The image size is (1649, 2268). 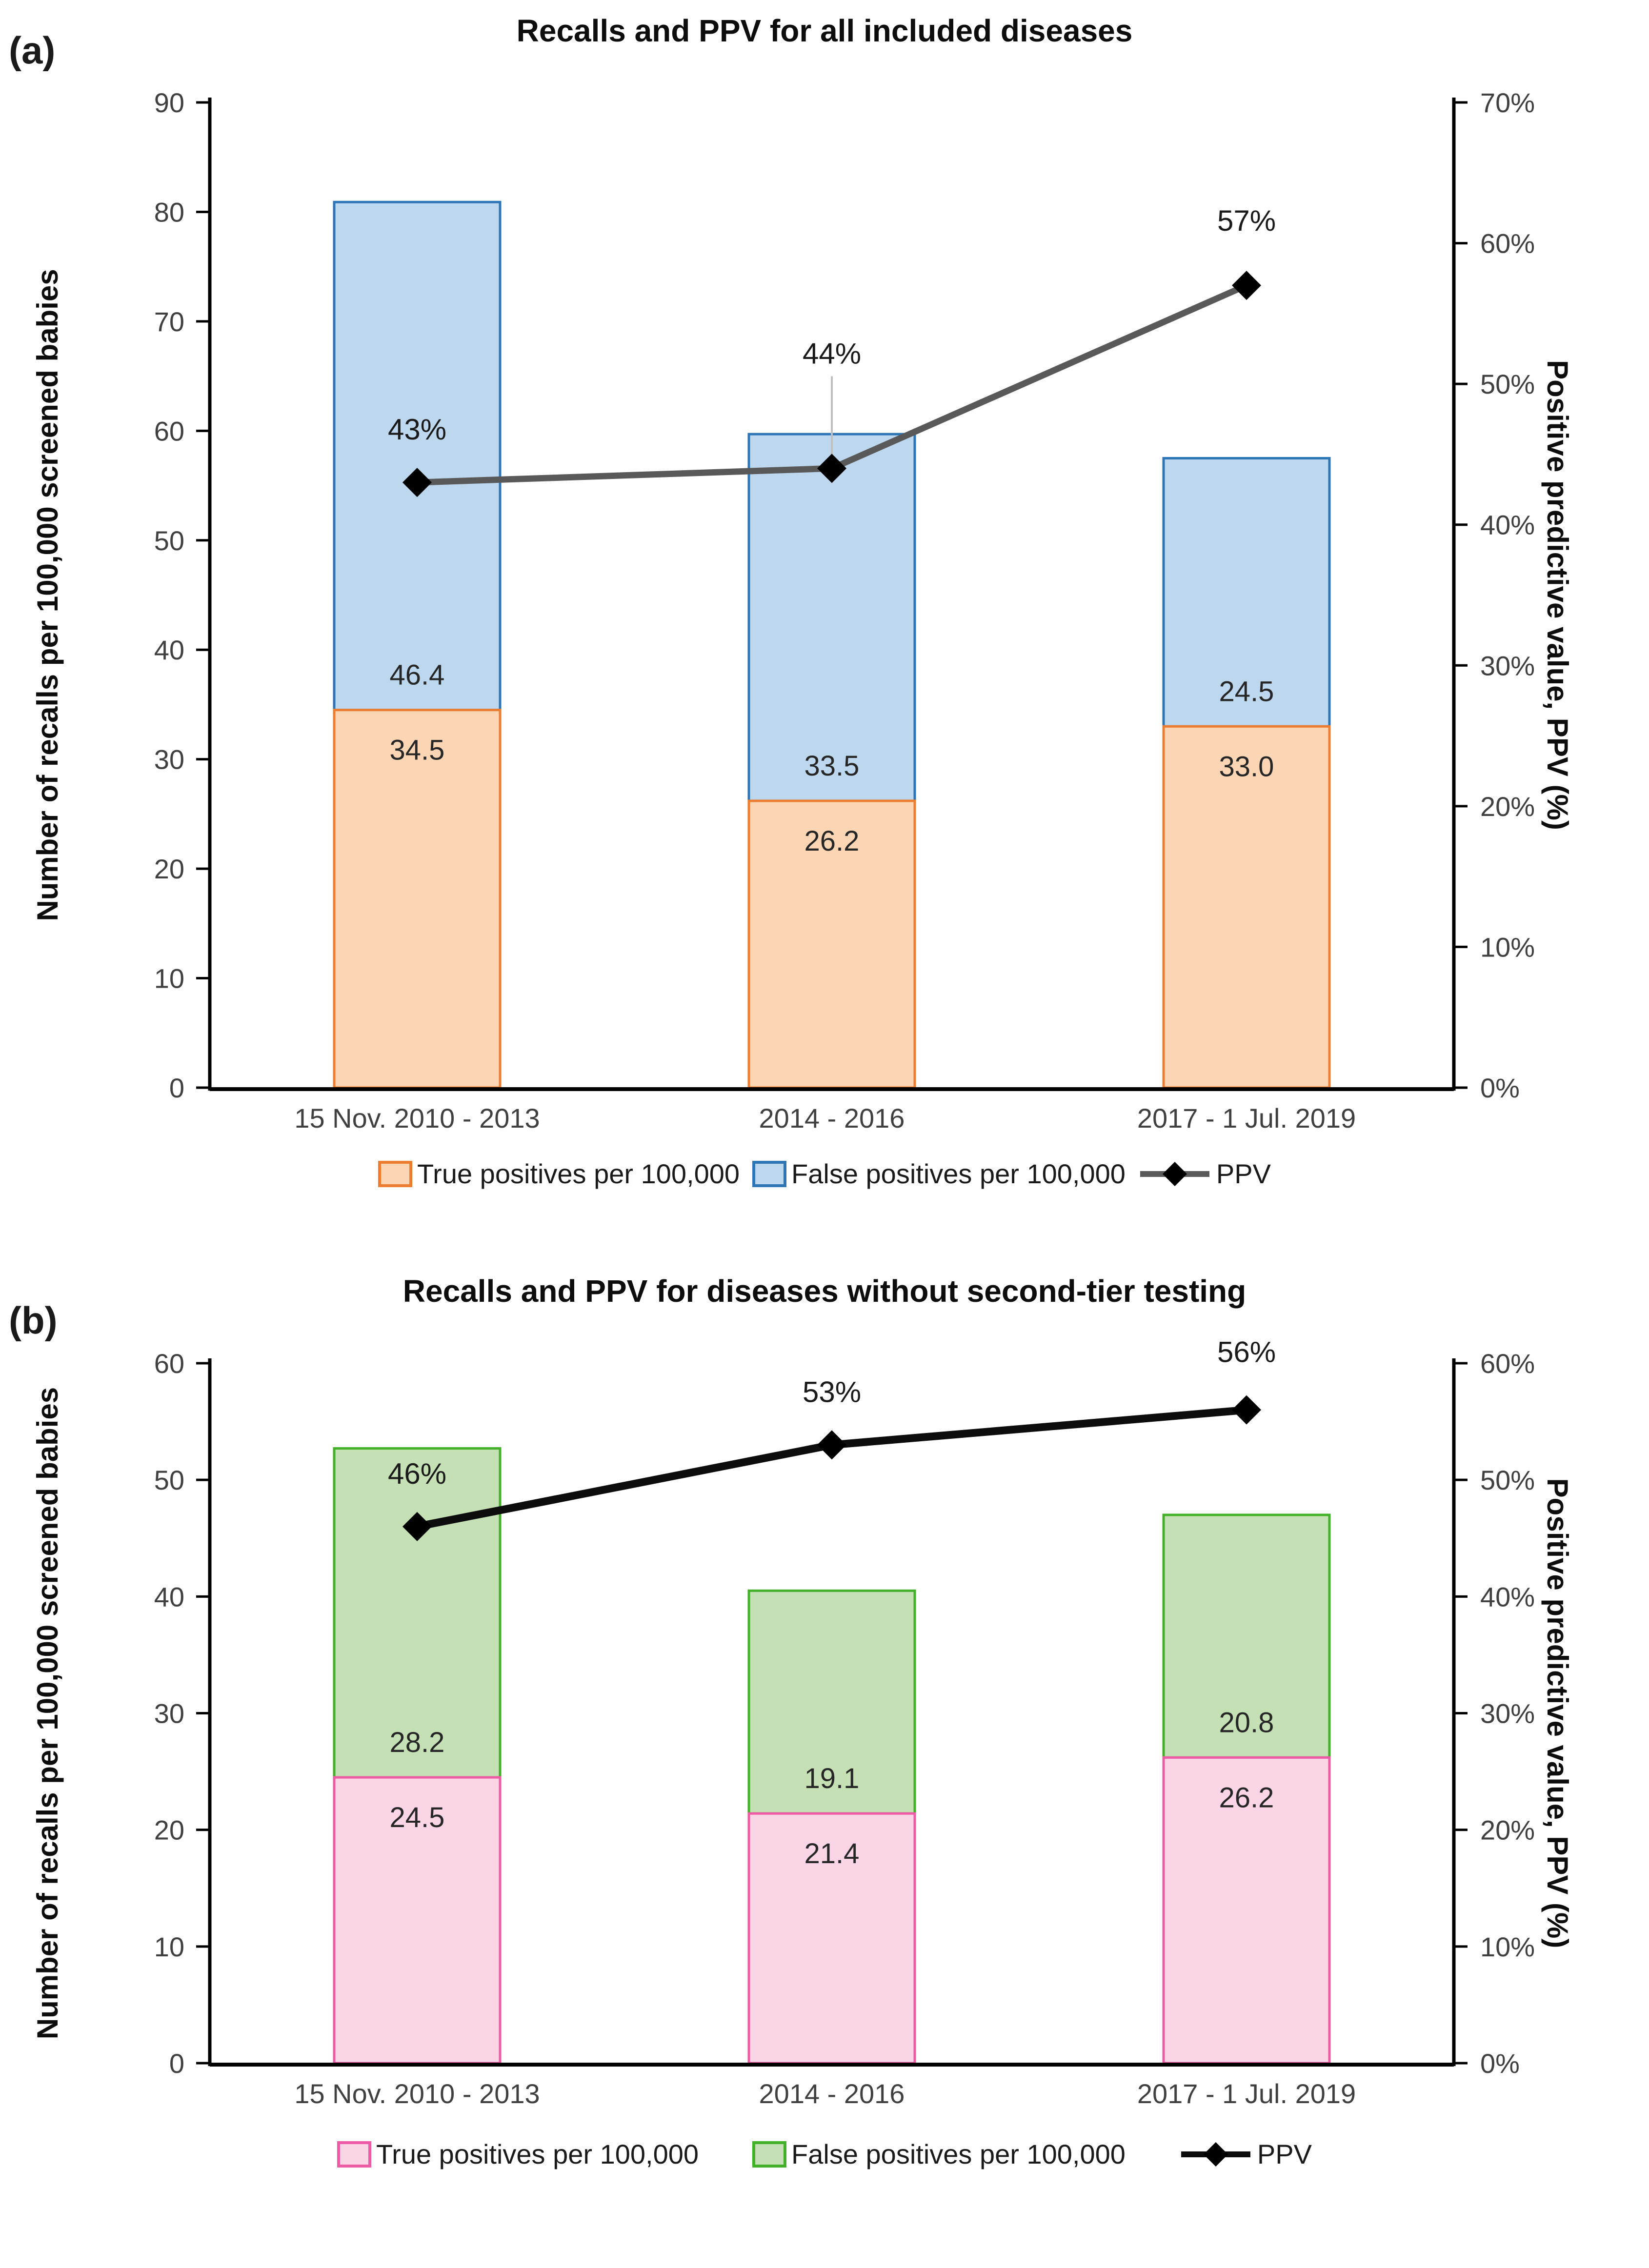 I want to click on legend-item-false-positives: False positives per 100,000, so click(x=939, y=1174).